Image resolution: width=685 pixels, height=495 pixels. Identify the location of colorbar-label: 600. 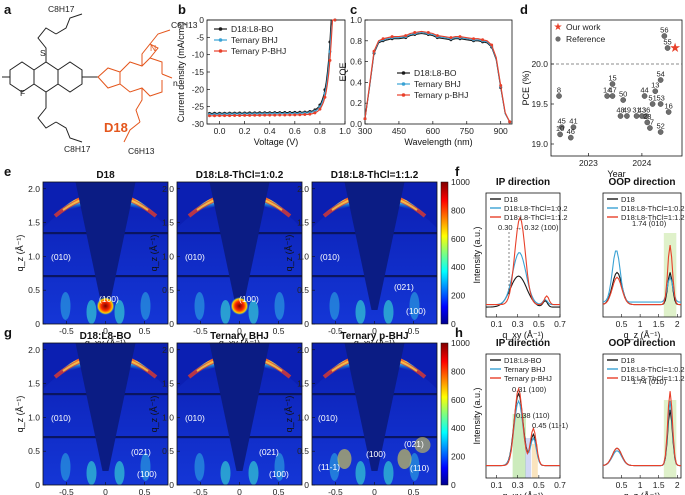
(458, 400).